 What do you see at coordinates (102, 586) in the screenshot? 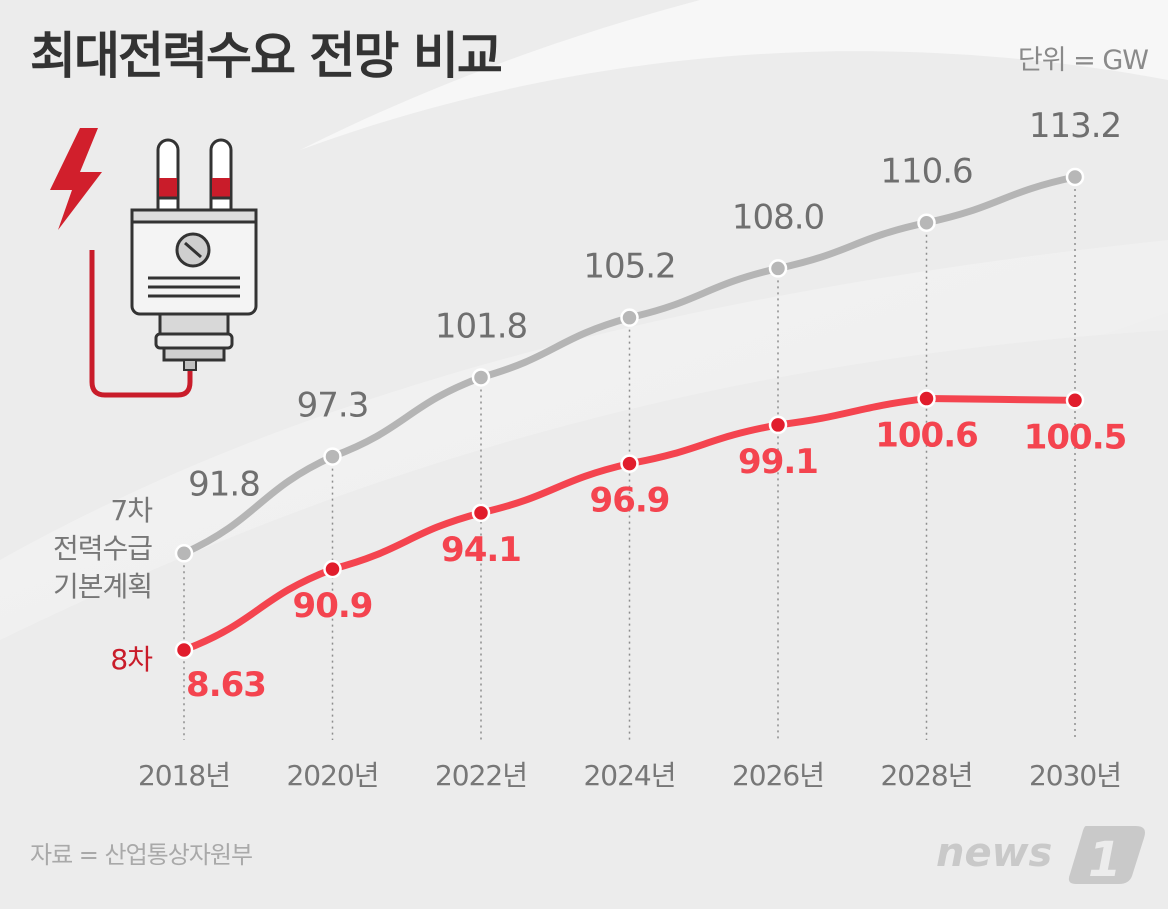
I see `legend-7th-line3: 기본계획` at bounding box center [102, 586].